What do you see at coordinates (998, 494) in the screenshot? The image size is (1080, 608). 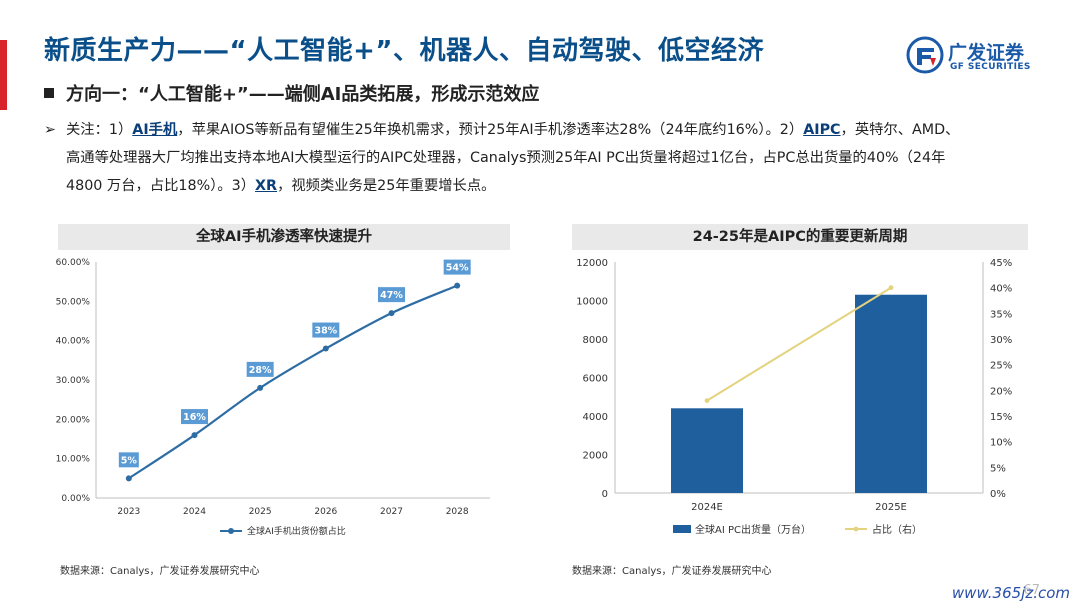 I see `right-y-tick-label: 0%` at bounding box center [998, 494].